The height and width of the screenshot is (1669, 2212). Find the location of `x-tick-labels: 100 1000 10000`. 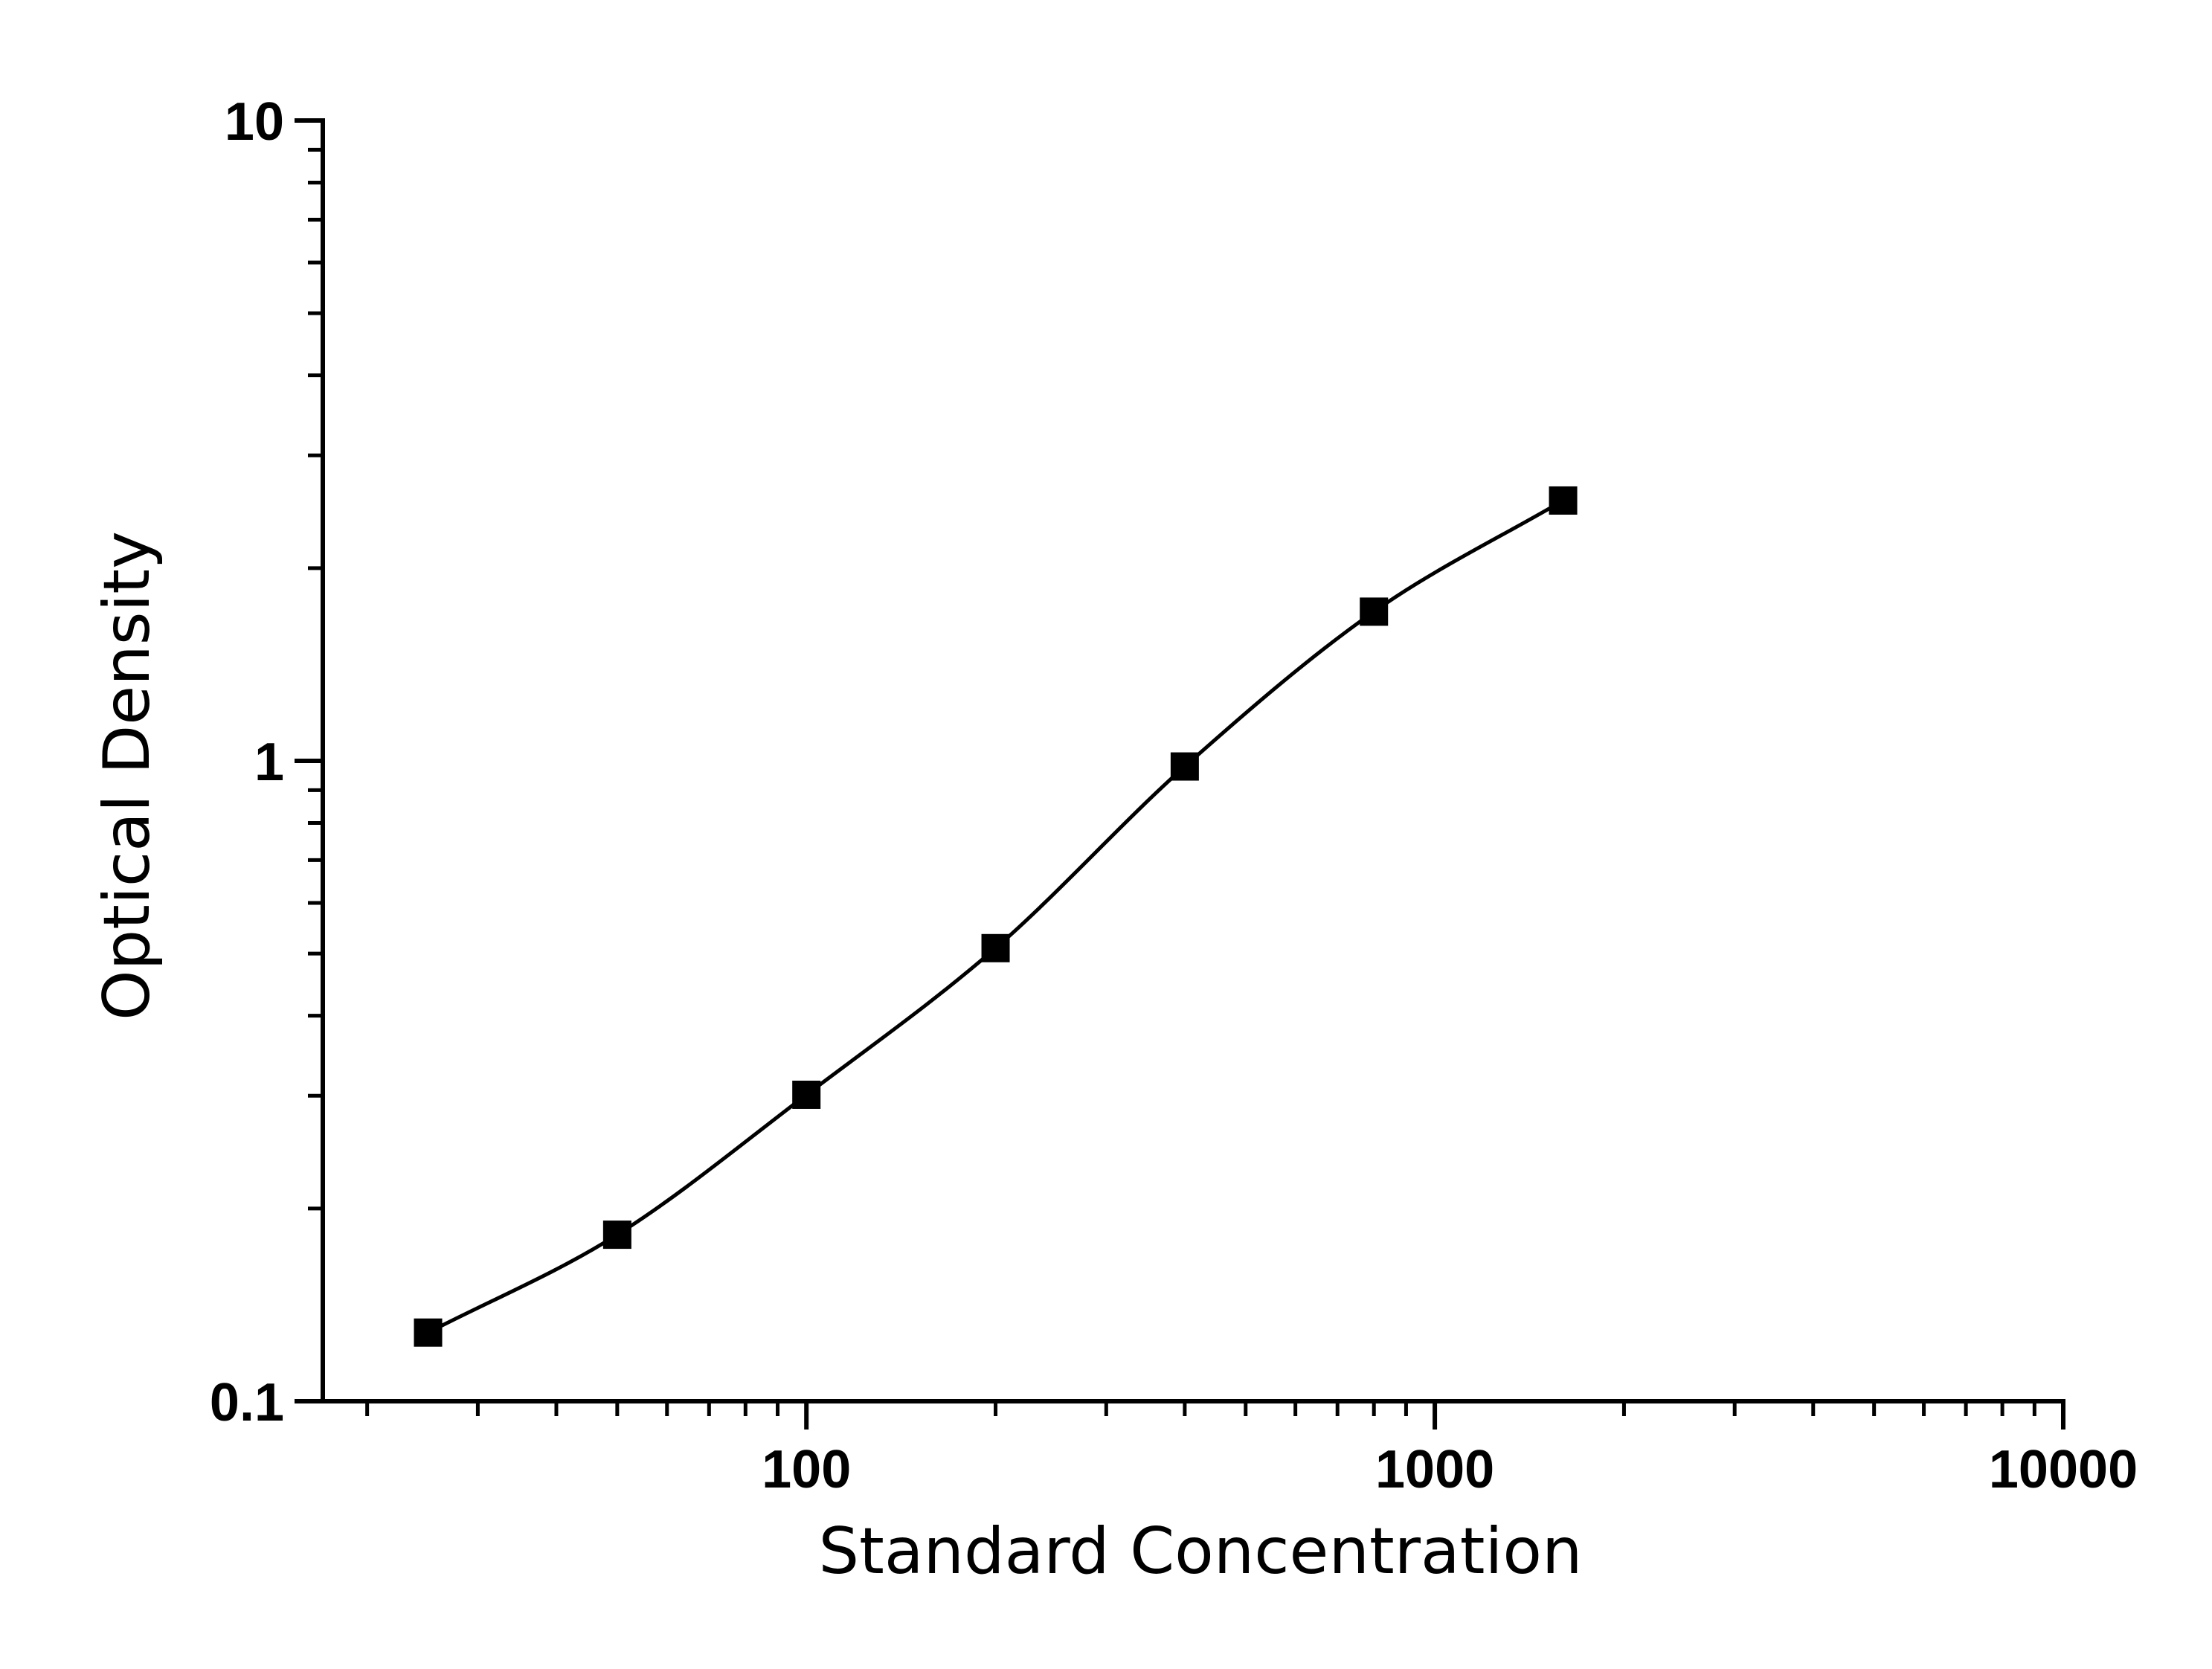

x-tick-labels: 100 1000 10000 is located at coordinates (1450, 1469).